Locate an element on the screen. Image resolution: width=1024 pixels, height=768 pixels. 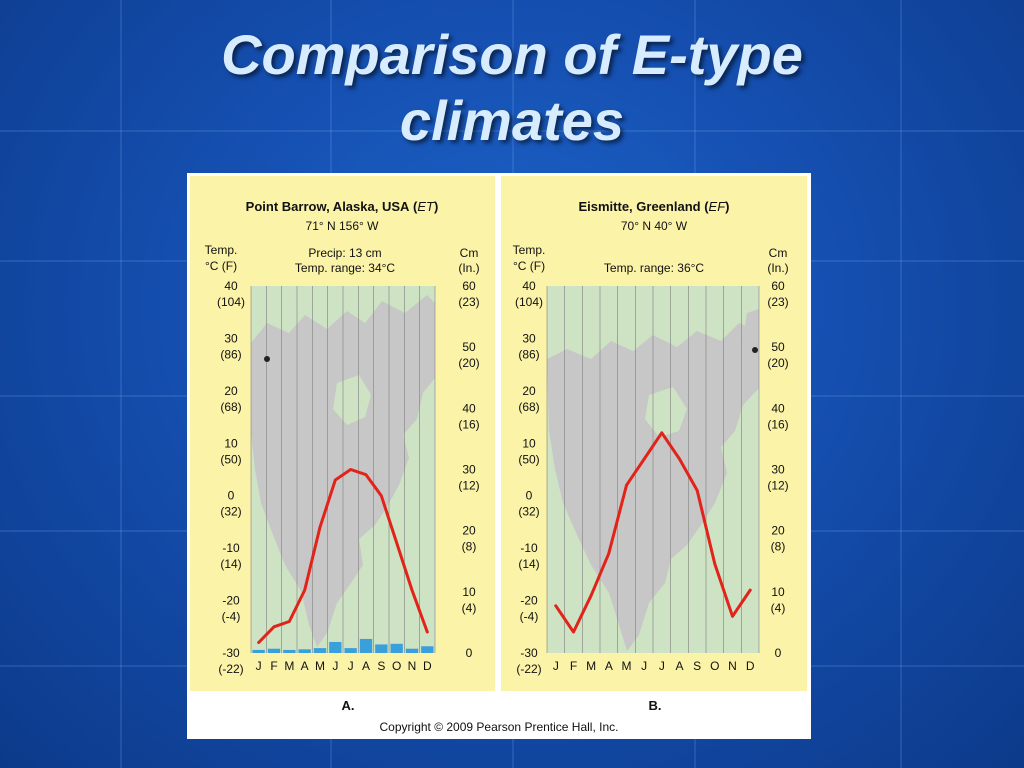
panel-b-temp-axis-title-2: °C (F) is located at coordinates (529, 266).